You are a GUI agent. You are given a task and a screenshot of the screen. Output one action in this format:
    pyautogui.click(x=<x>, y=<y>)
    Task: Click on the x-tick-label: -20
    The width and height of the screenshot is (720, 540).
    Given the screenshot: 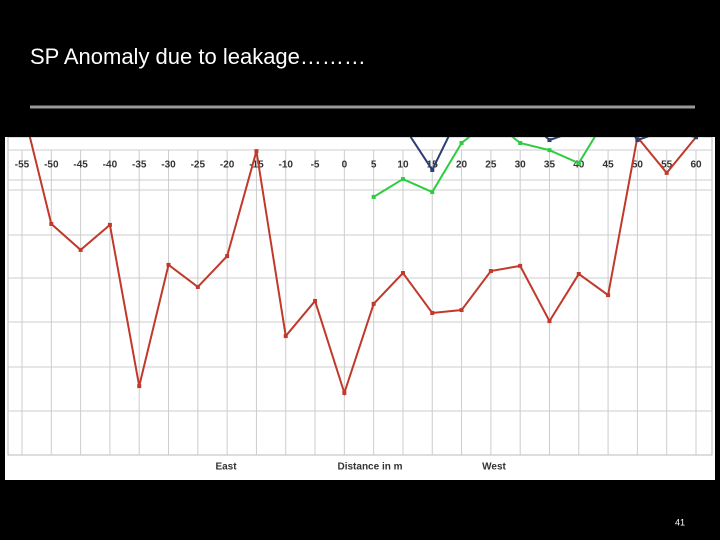 What is the action you would take?
    pyautogui.click(x=227, y=165)
    